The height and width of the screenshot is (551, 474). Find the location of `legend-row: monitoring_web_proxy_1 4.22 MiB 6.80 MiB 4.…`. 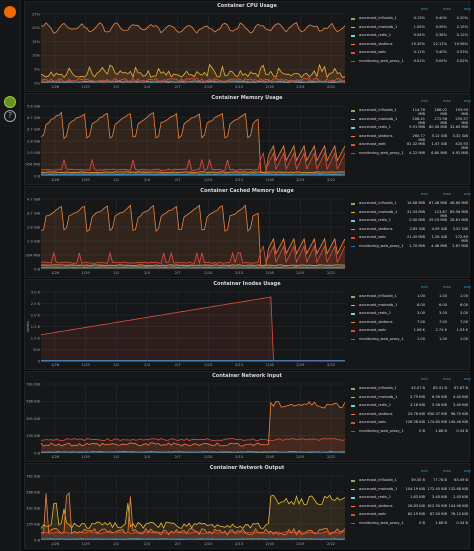

legend-row: monitoring_web_proxy_1 4.22 MiB 6.80 MiB 4.… is located at coordinates (410, 154).